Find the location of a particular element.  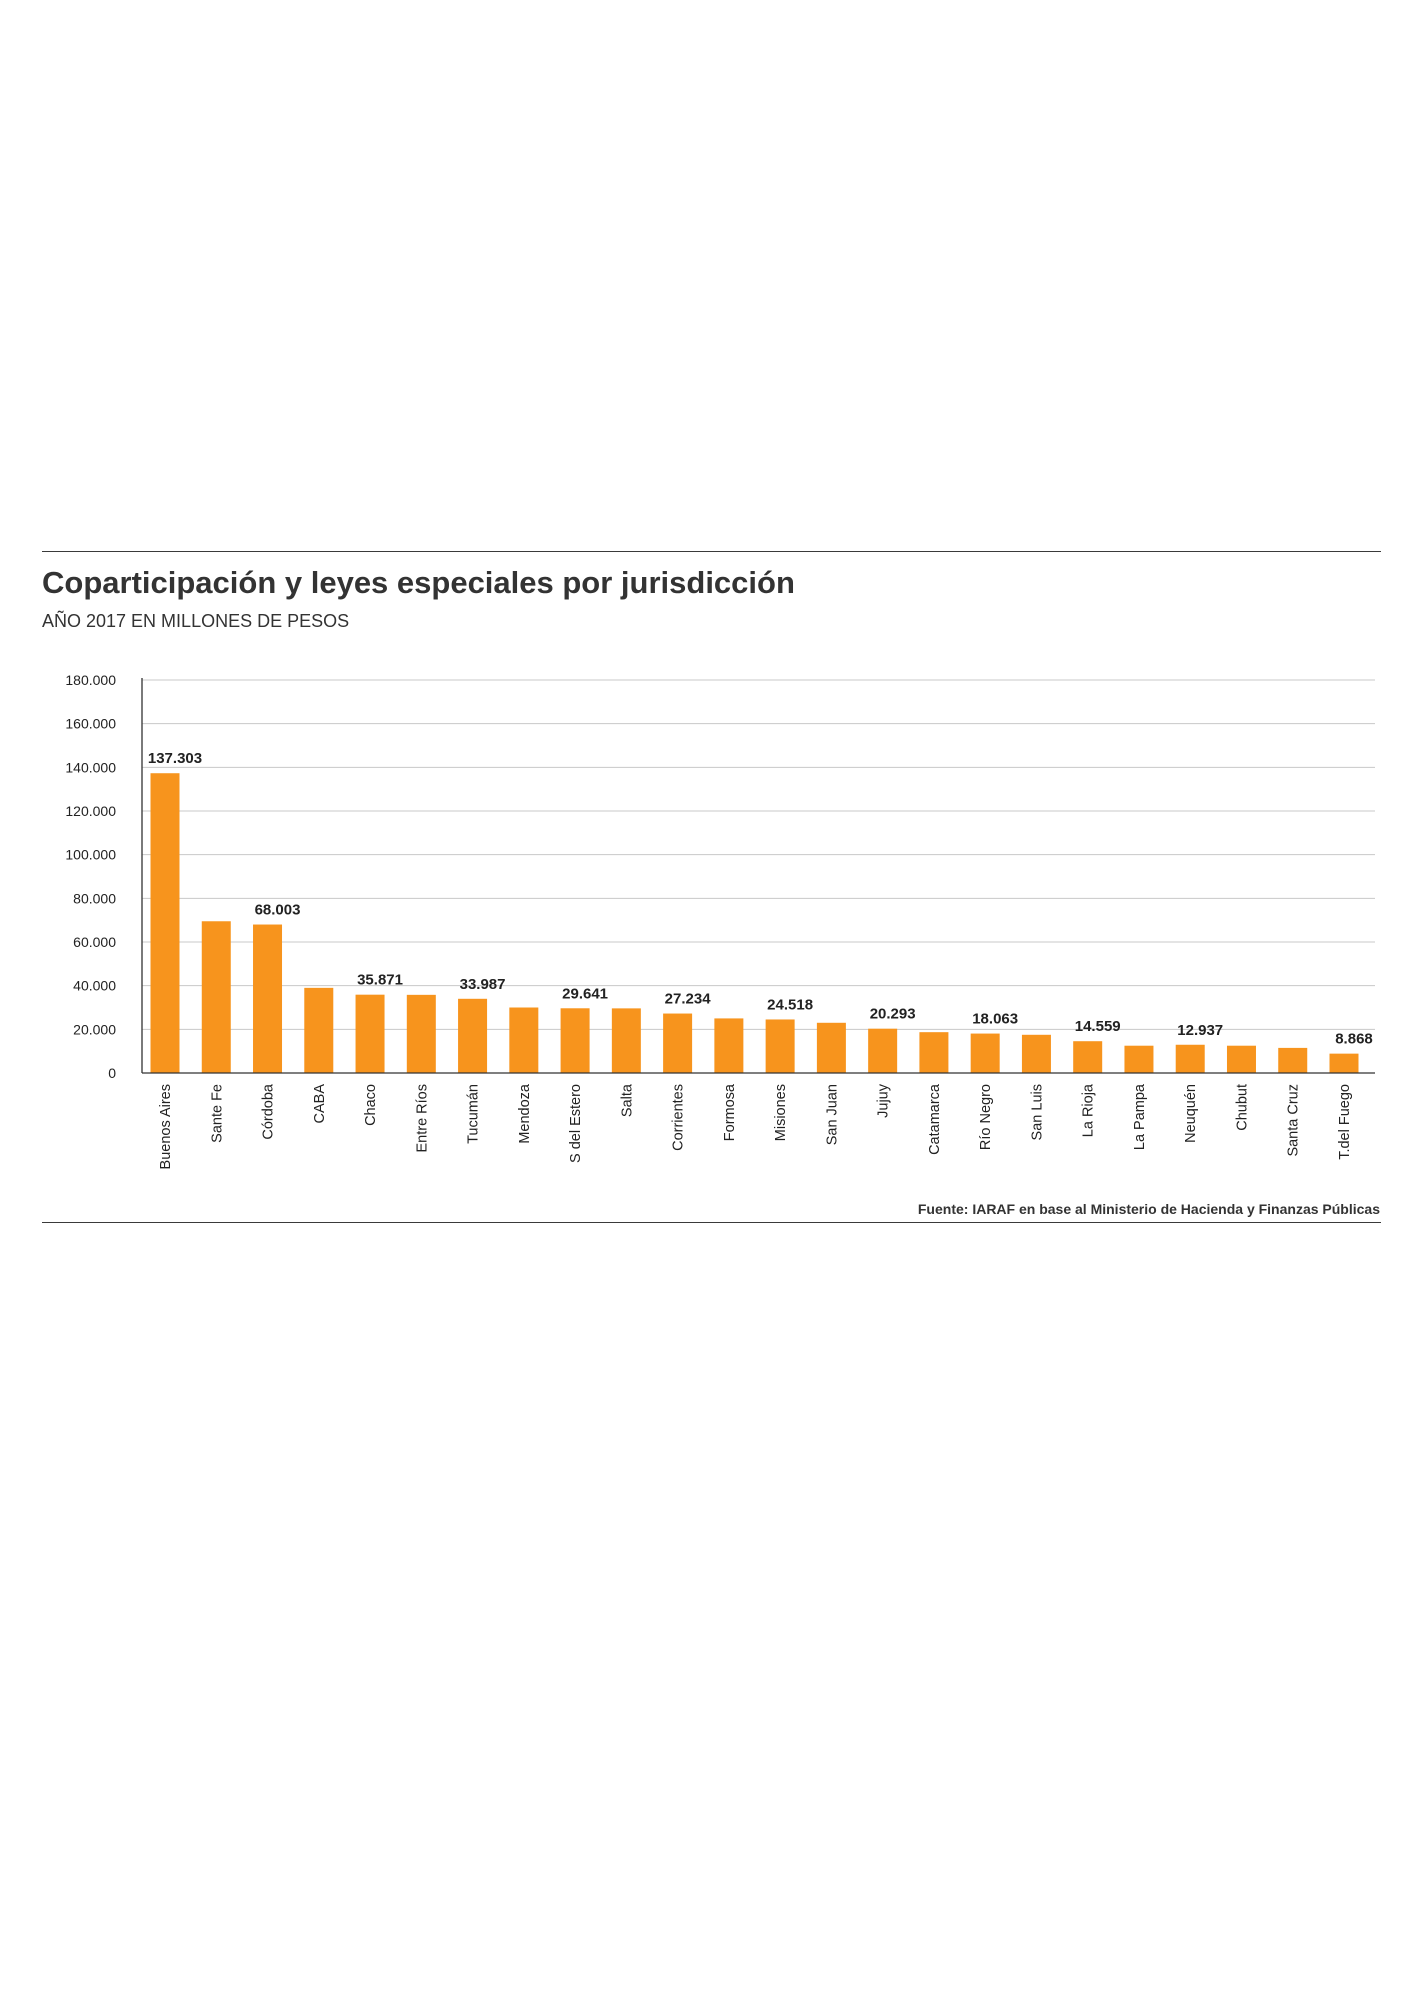

category-label: La Rioja is located at coordinates (1089, 1110).